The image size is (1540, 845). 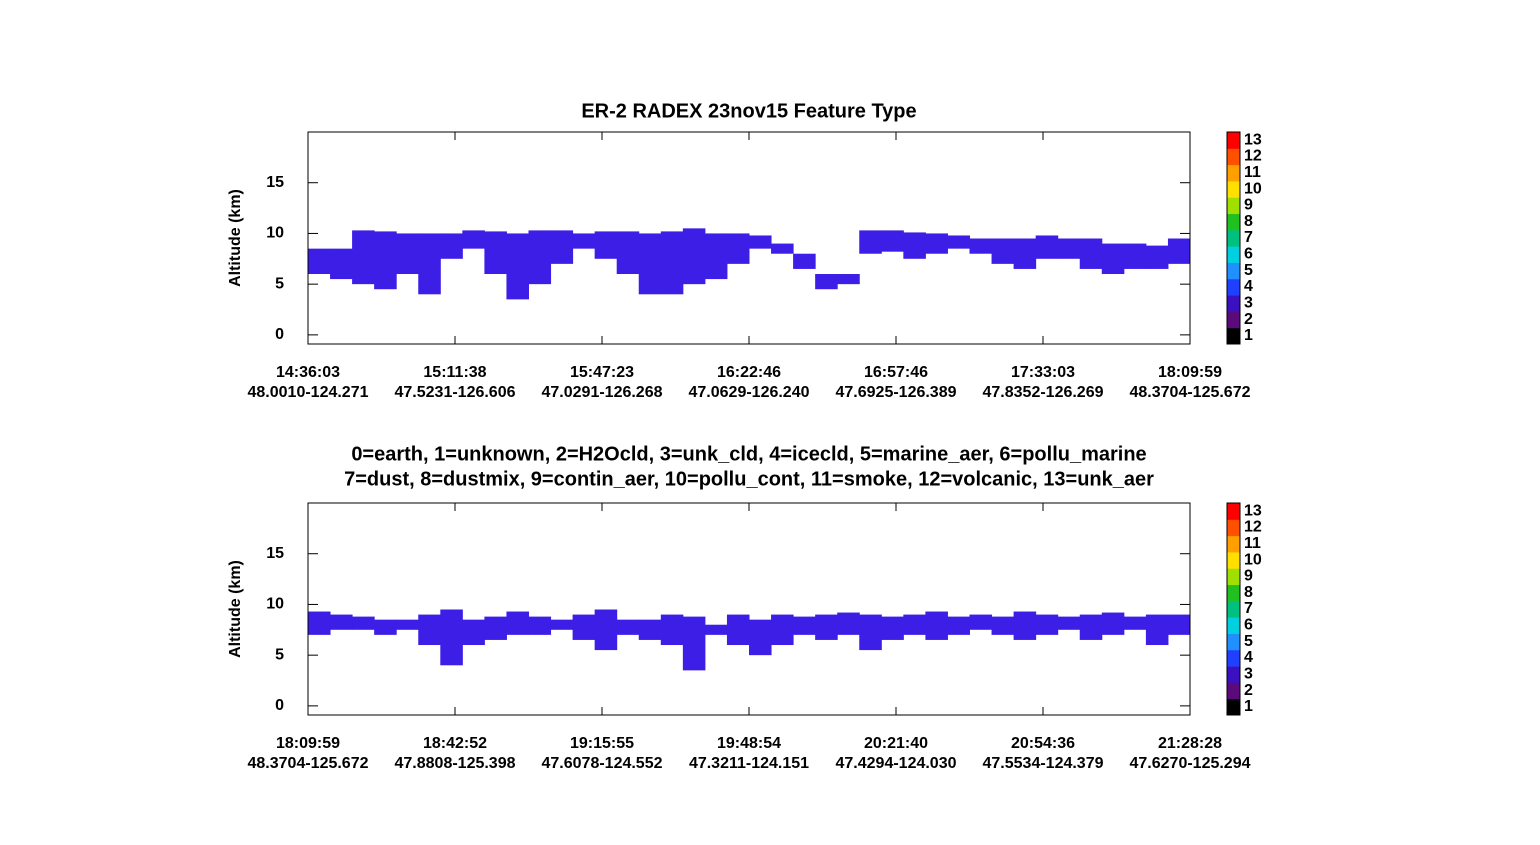 I want to click on x-tick-location: 47.6078-124.552, so click(x=602, y=763).